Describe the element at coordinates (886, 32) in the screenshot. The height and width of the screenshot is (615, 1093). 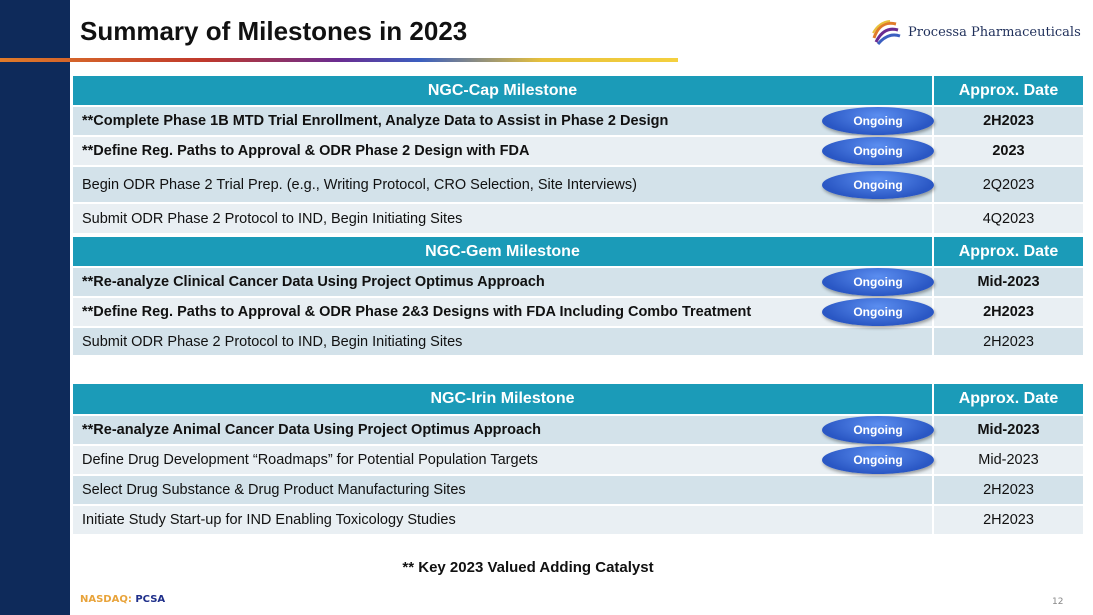
I see `logo-icon` at that location.